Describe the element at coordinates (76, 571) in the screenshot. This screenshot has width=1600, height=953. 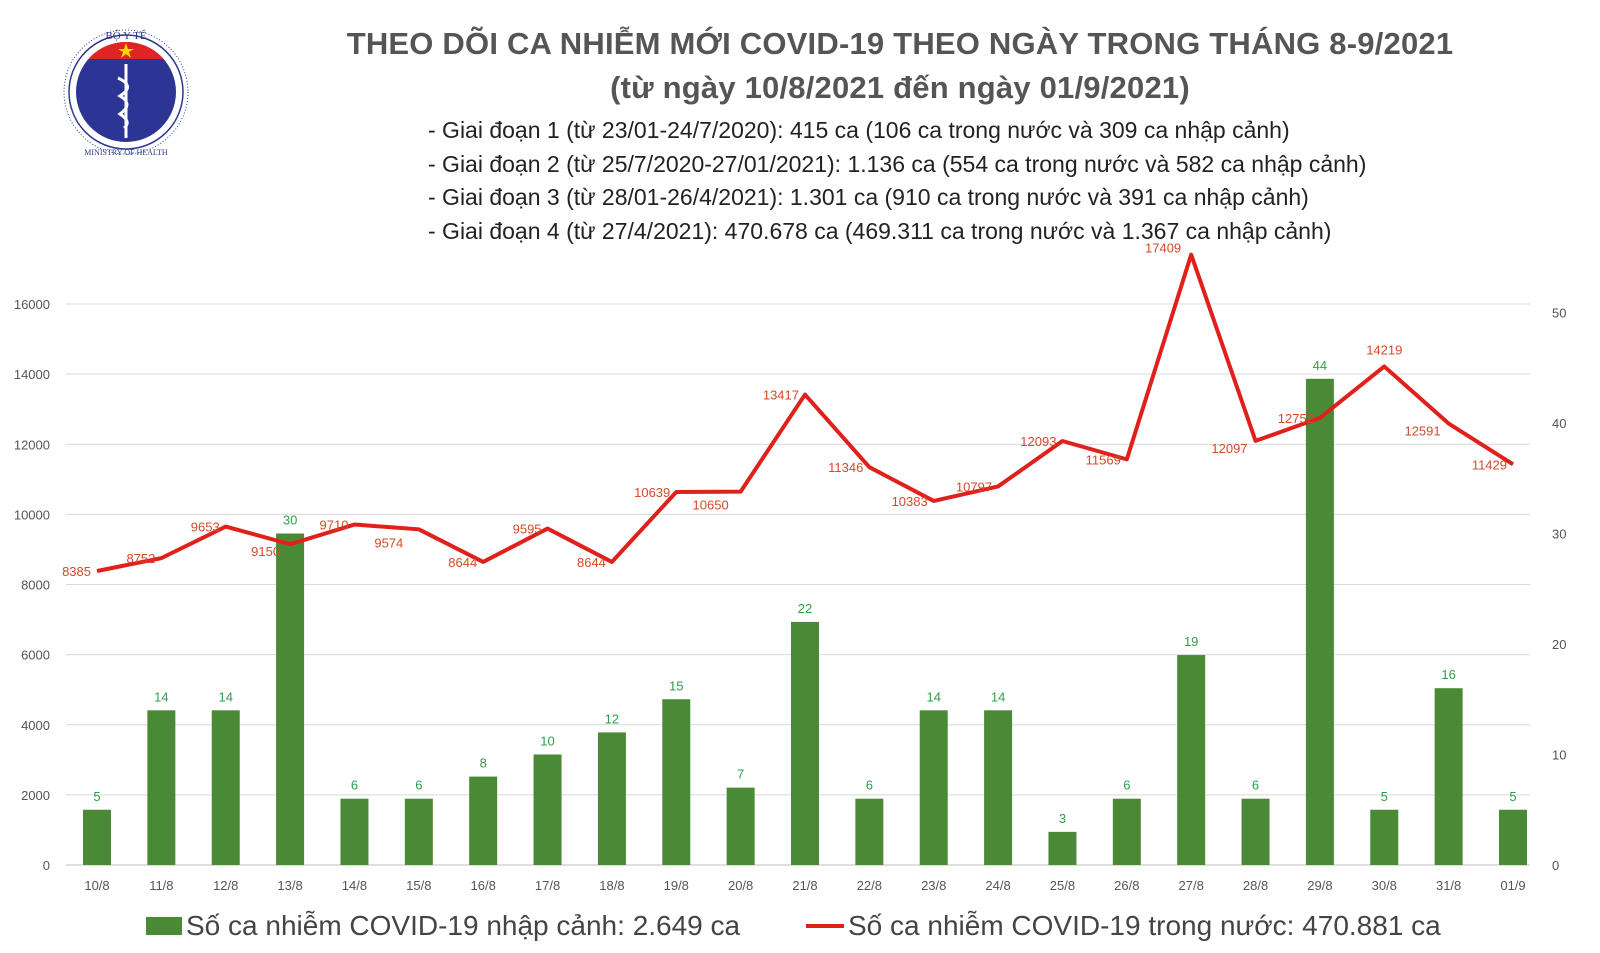
I see `line-data-label: 8385` at that location.